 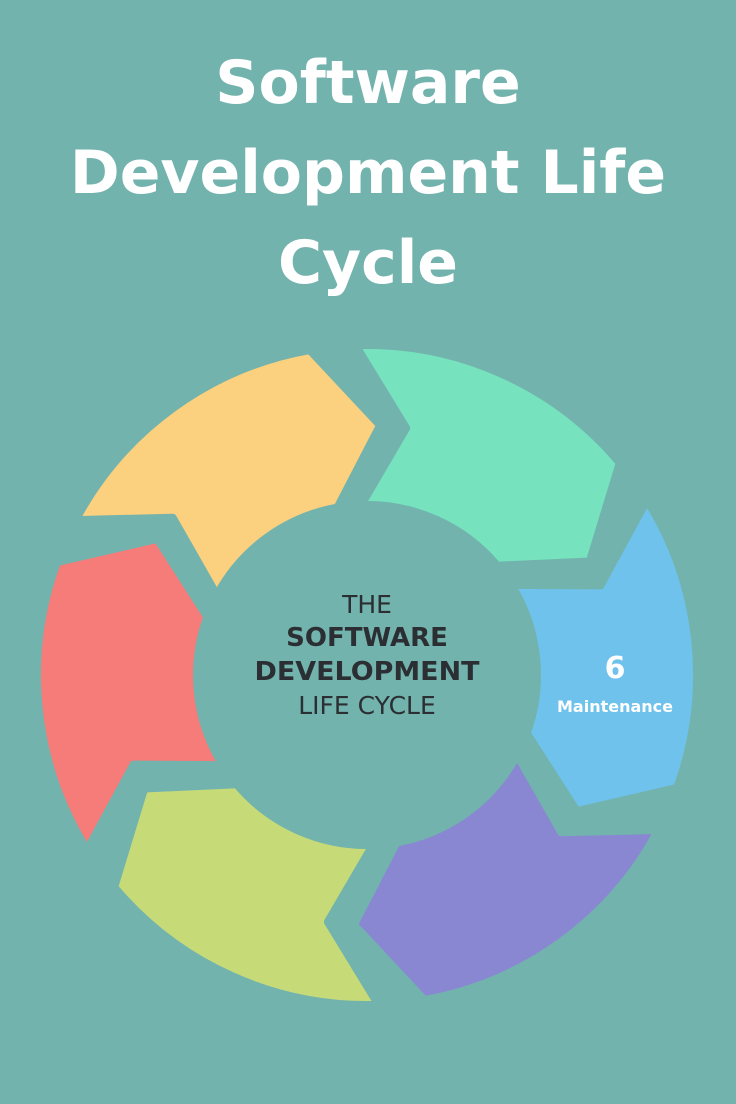 I want to click on center-line-3: DEVELOPMENT, so click(x=367, y=672).